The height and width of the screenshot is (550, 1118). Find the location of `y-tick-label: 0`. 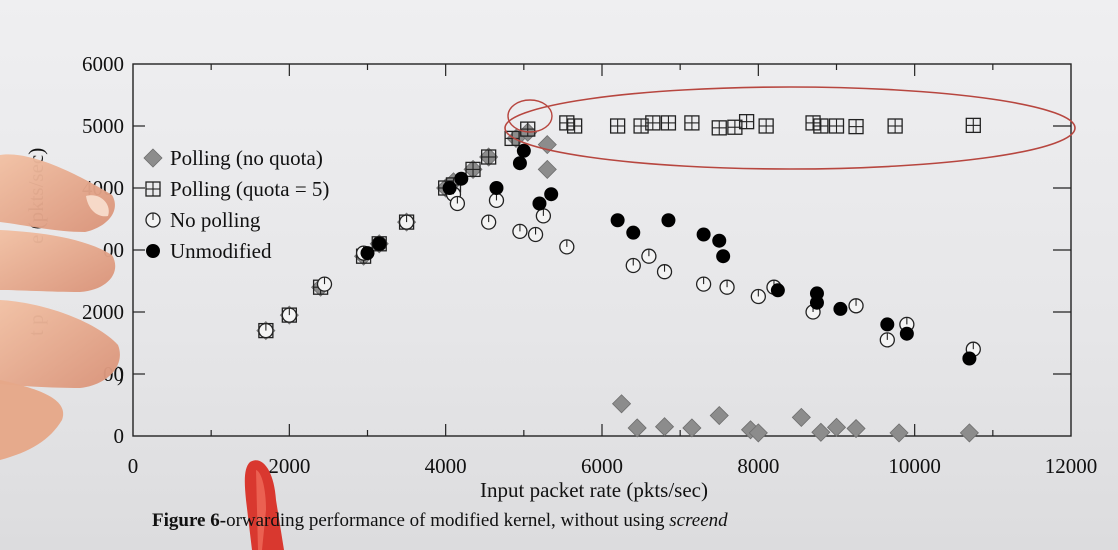

y-tick-label: 0 is located at coordinates (119, 436).